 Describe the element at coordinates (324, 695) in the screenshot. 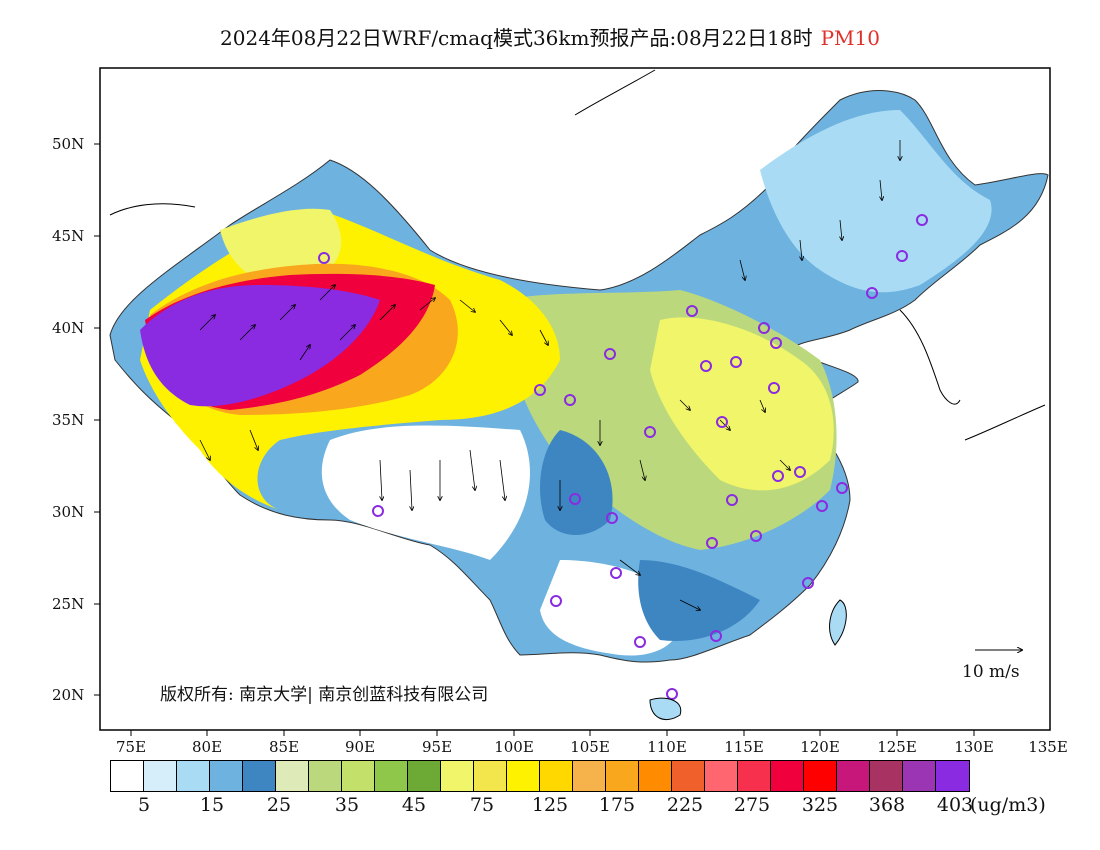

I see `copyright-text: 版权所有: 南京大学| 南京创蓝科技有限公司` at that location.